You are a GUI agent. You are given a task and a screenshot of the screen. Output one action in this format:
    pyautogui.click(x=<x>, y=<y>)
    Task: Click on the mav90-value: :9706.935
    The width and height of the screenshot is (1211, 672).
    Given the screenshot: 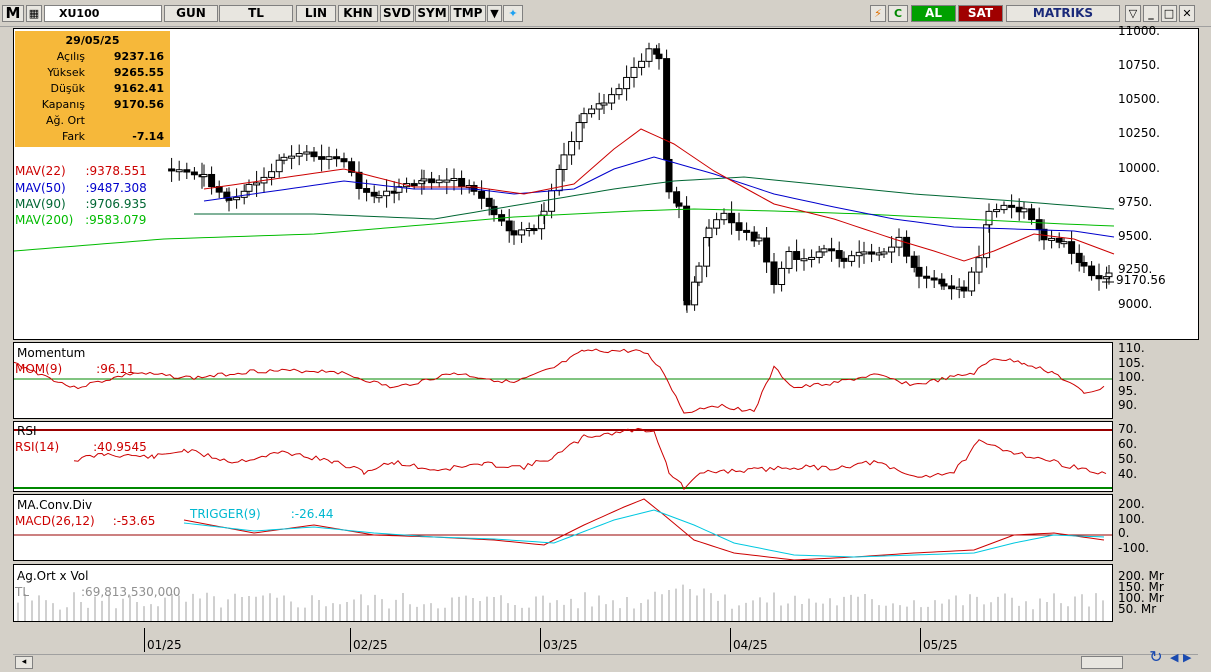 What is the action you would take?
    pyautogui.click(x=116, y=204)
    